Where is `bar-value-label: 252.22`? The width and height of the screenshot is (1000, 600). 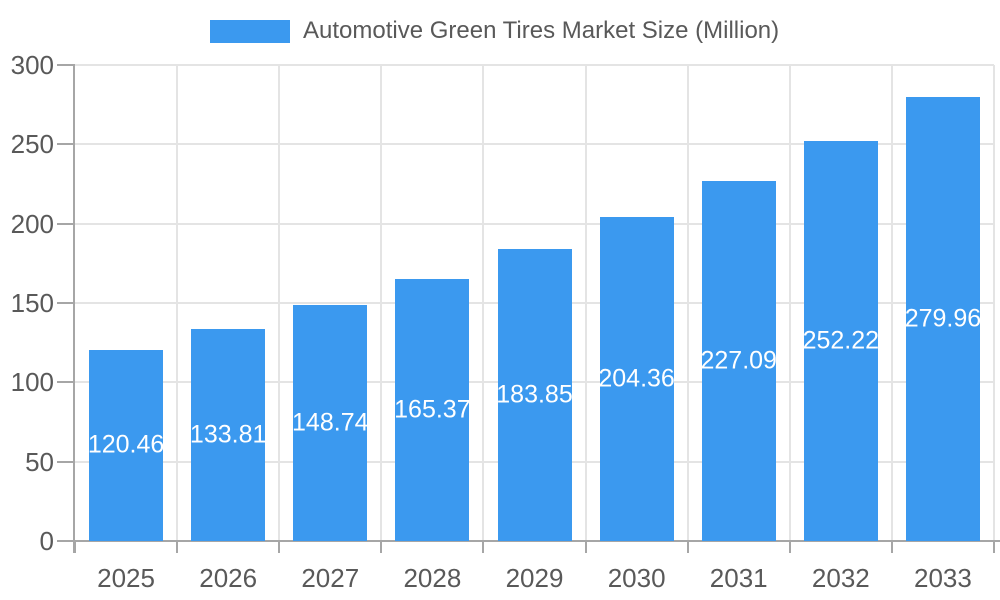
bar-value-label: 252.22 is located at coordinates (841, 340).